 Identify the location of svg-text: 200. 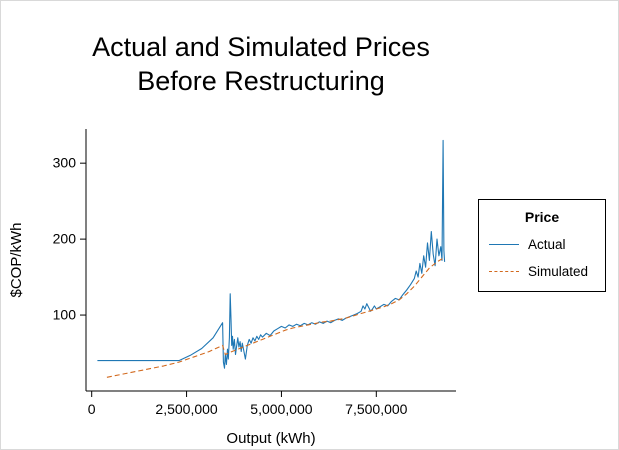
(65, 239).